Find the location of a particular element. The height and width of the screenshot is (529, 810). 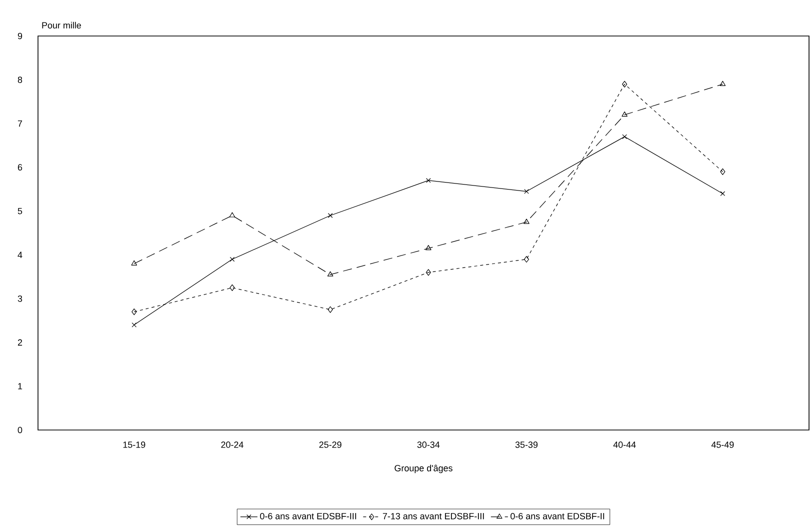

y-tick-label: 6 is located at coordinates (20, 167).